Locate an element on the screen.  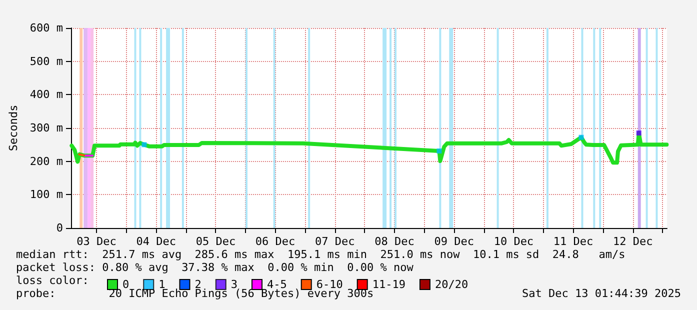
y-tick-label: 500 m is located at coordinates (47, 61).